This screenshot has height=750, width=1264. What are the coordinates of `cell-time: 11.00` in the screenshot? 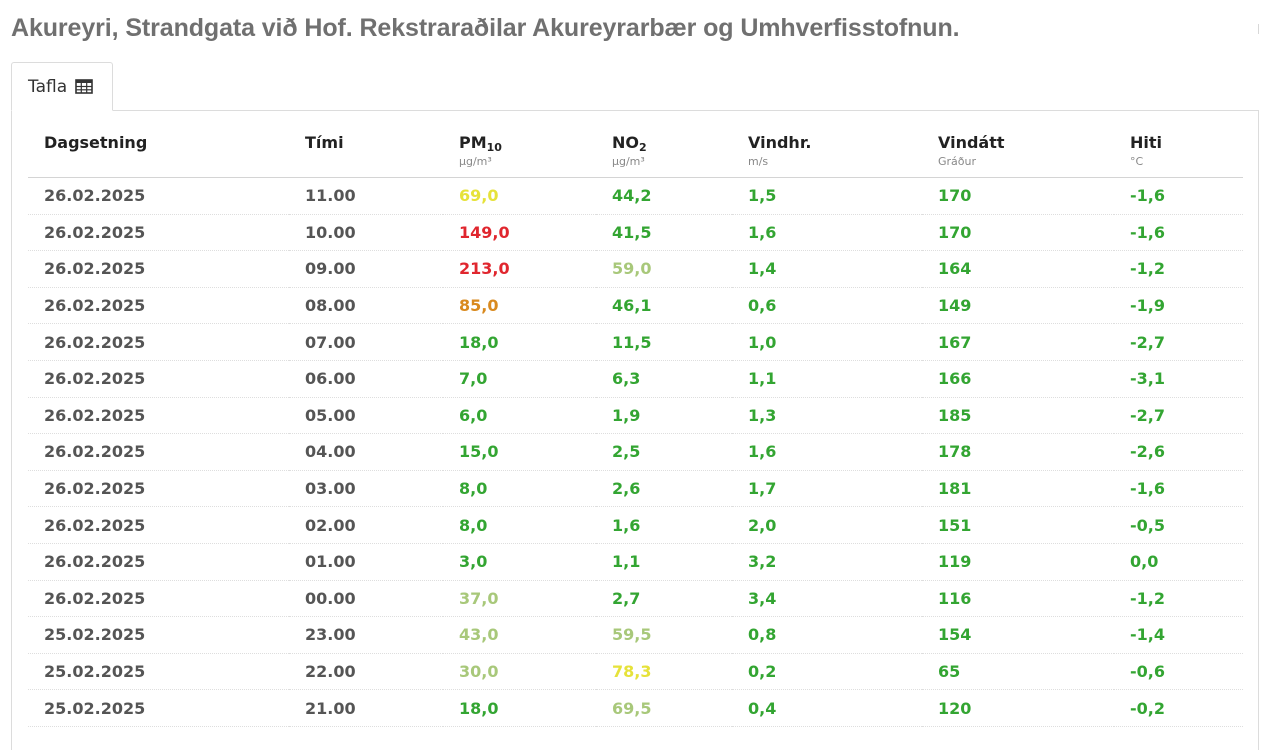 It's located at (366, 196).